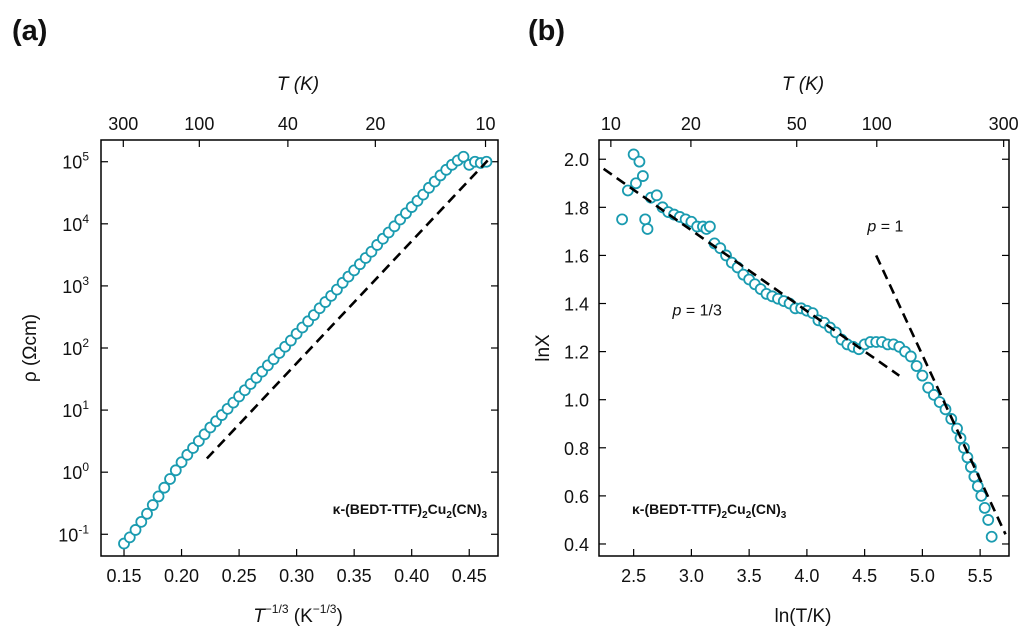 This screenshot has width=1032, height=634. Describe the element at coordinates (576, 449) in the screenshot. I see `y-tick-label: 0.8` at that location.